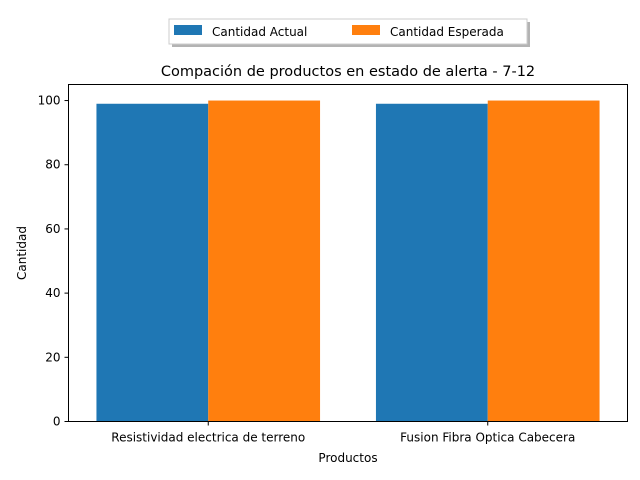 The image size is (640, 480). I want to click on legend-frame, so click(348, 31).